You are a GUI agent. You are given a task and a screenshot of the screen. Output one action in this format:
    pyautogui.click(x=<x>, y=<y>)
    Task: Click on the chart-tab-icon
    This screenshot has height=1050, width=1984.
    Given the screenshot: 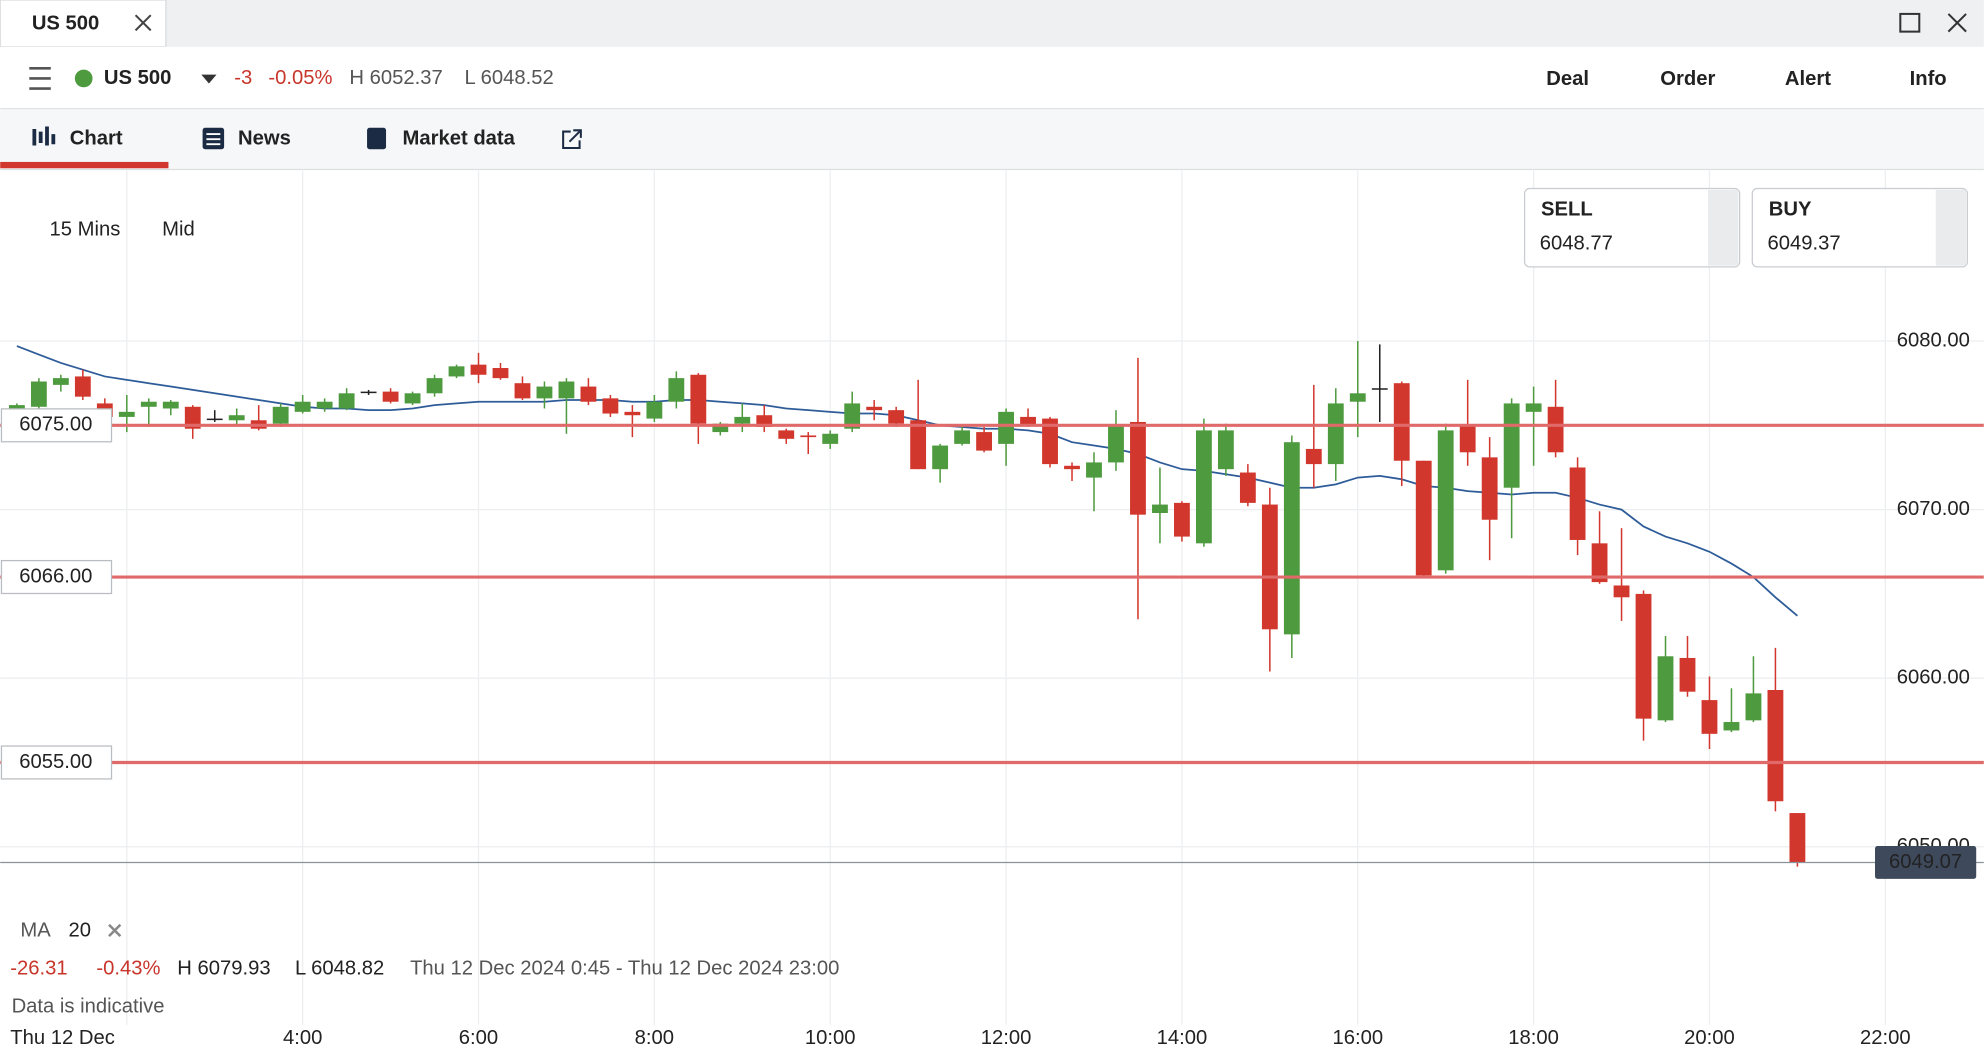 What is the action you would take?
    pyautogui.click(x=44, y=136)
    